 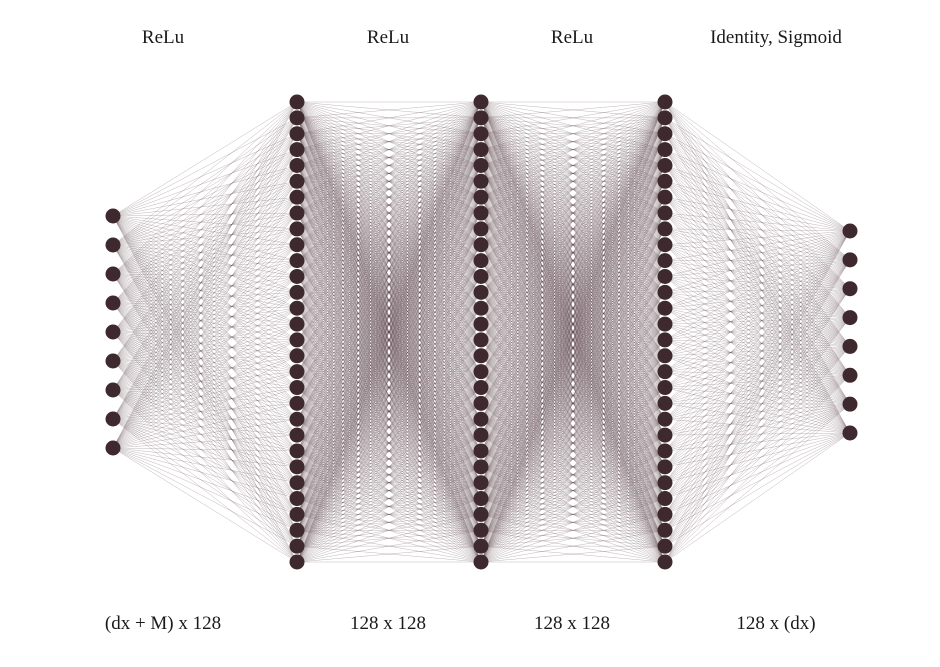 I want to click on edge-l4-n3-to-n4, so click(x=757, y=226).